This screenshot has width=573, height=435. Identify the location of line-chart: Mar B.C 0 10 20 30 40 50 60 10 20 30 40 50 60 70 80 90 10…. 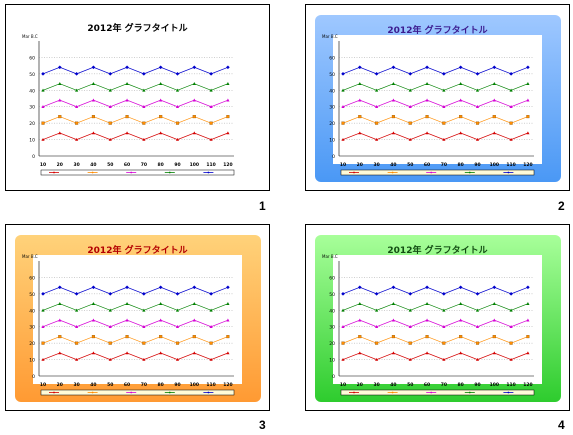
(432, 105).